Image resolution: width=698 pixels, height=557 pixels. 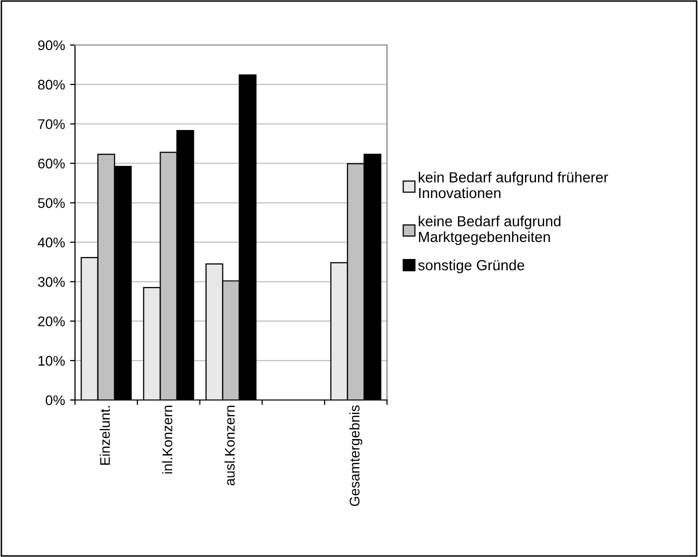 I want to click on y-tick-label: 0%, so click(x=55, y=400).